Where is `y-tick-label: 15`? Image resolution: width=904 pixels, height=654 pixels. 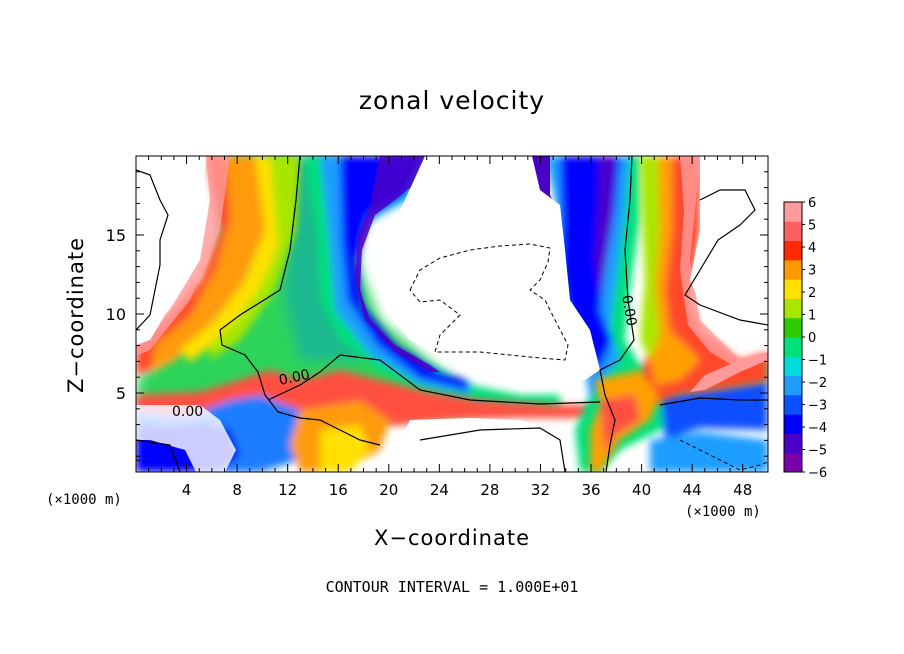
y-tick-label: 15 is located at coordinates (116, 235).